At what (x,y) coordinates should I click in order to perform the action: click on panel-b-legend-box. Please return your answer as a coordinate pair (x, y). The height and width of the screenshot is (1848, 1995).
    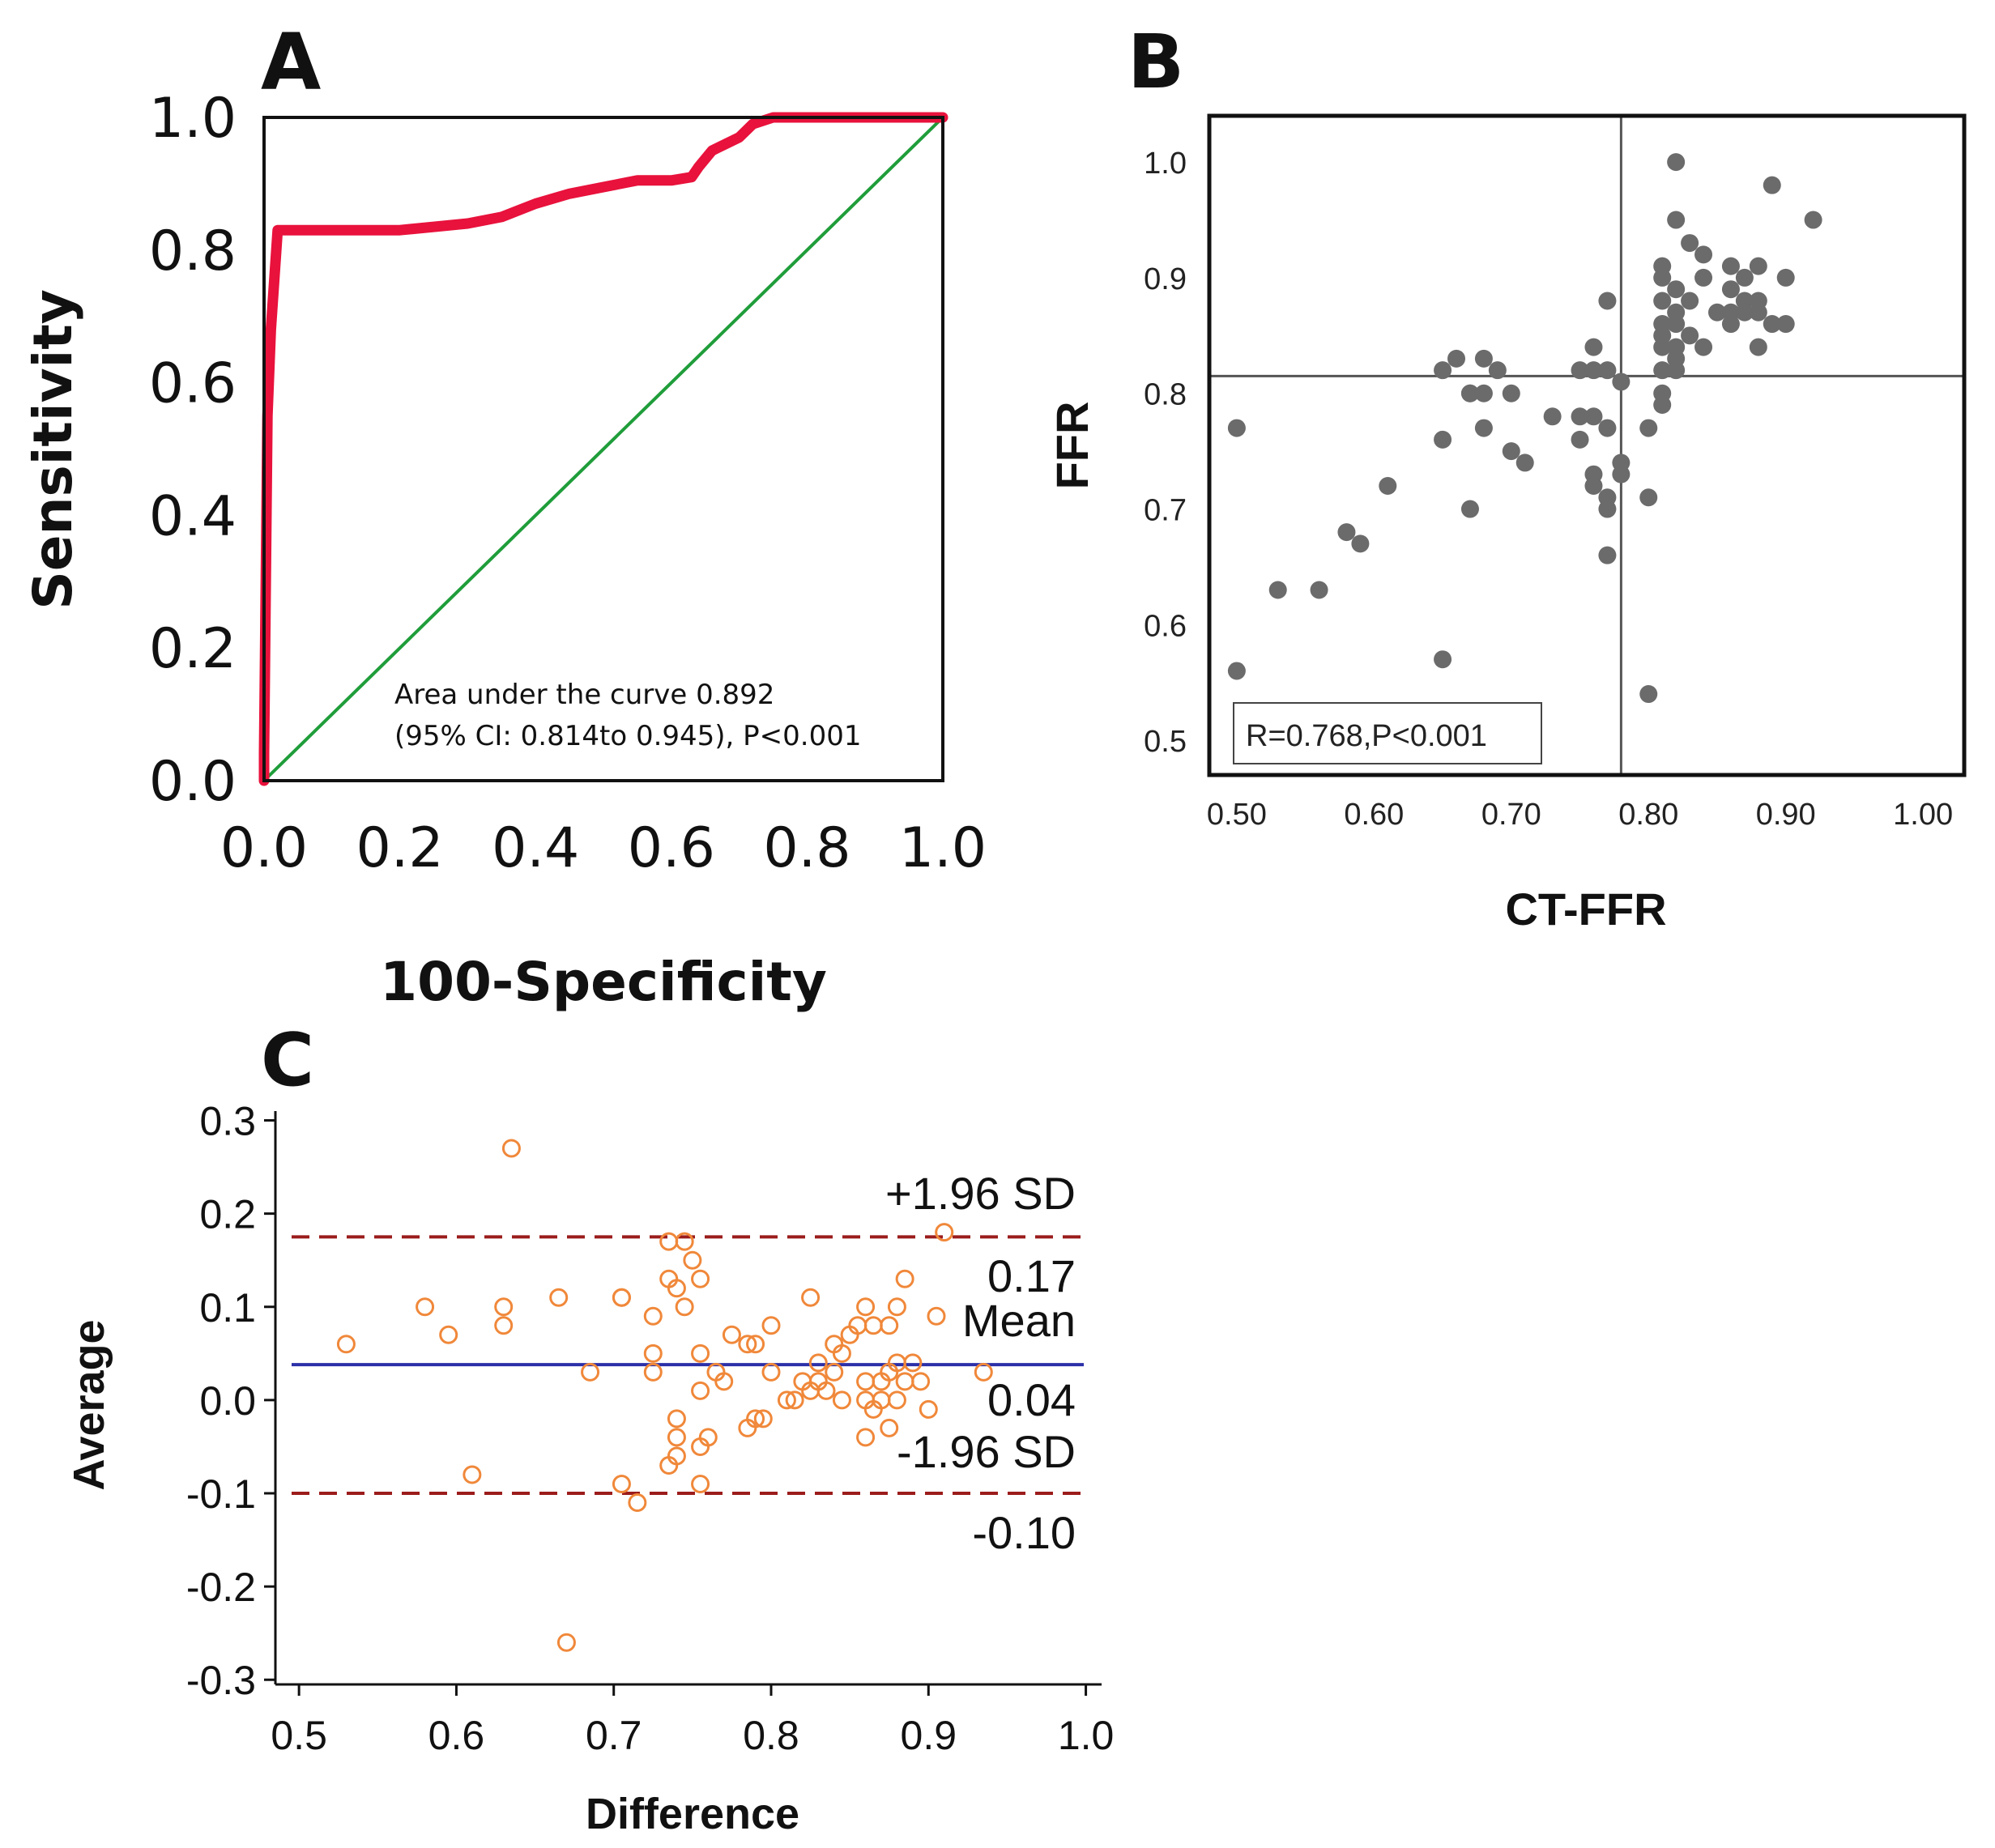
    Looking at the image, I should click on (1387, 733).